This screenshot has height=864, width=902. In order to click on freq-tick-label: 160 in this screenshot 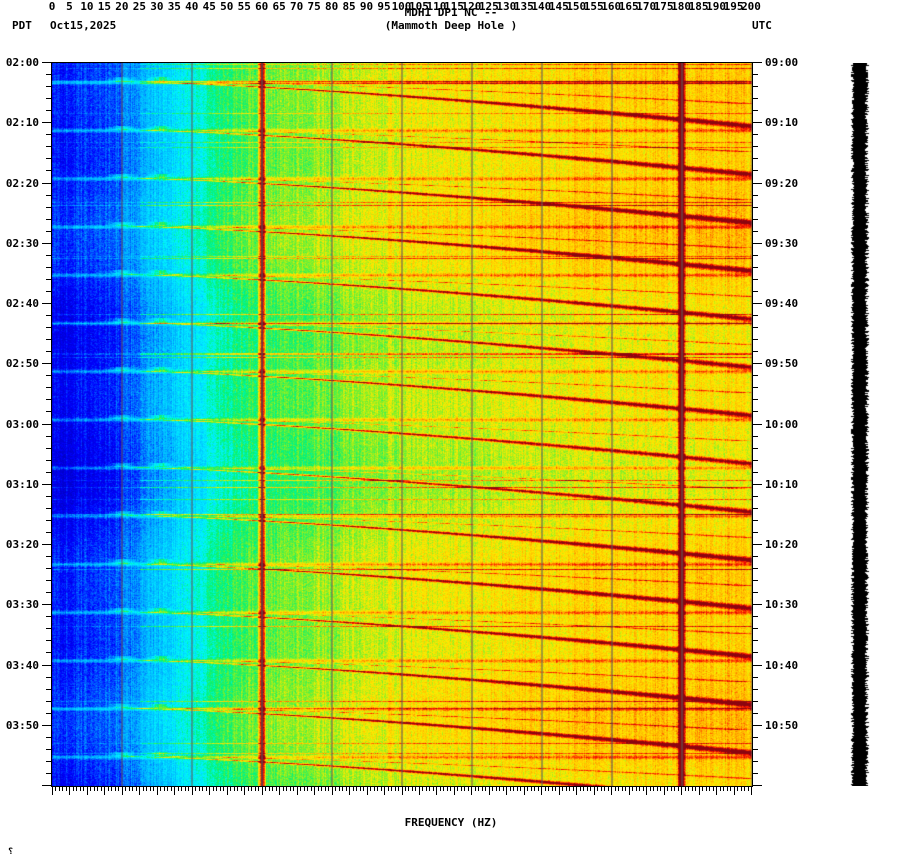, I will do `click(611, 6)`.